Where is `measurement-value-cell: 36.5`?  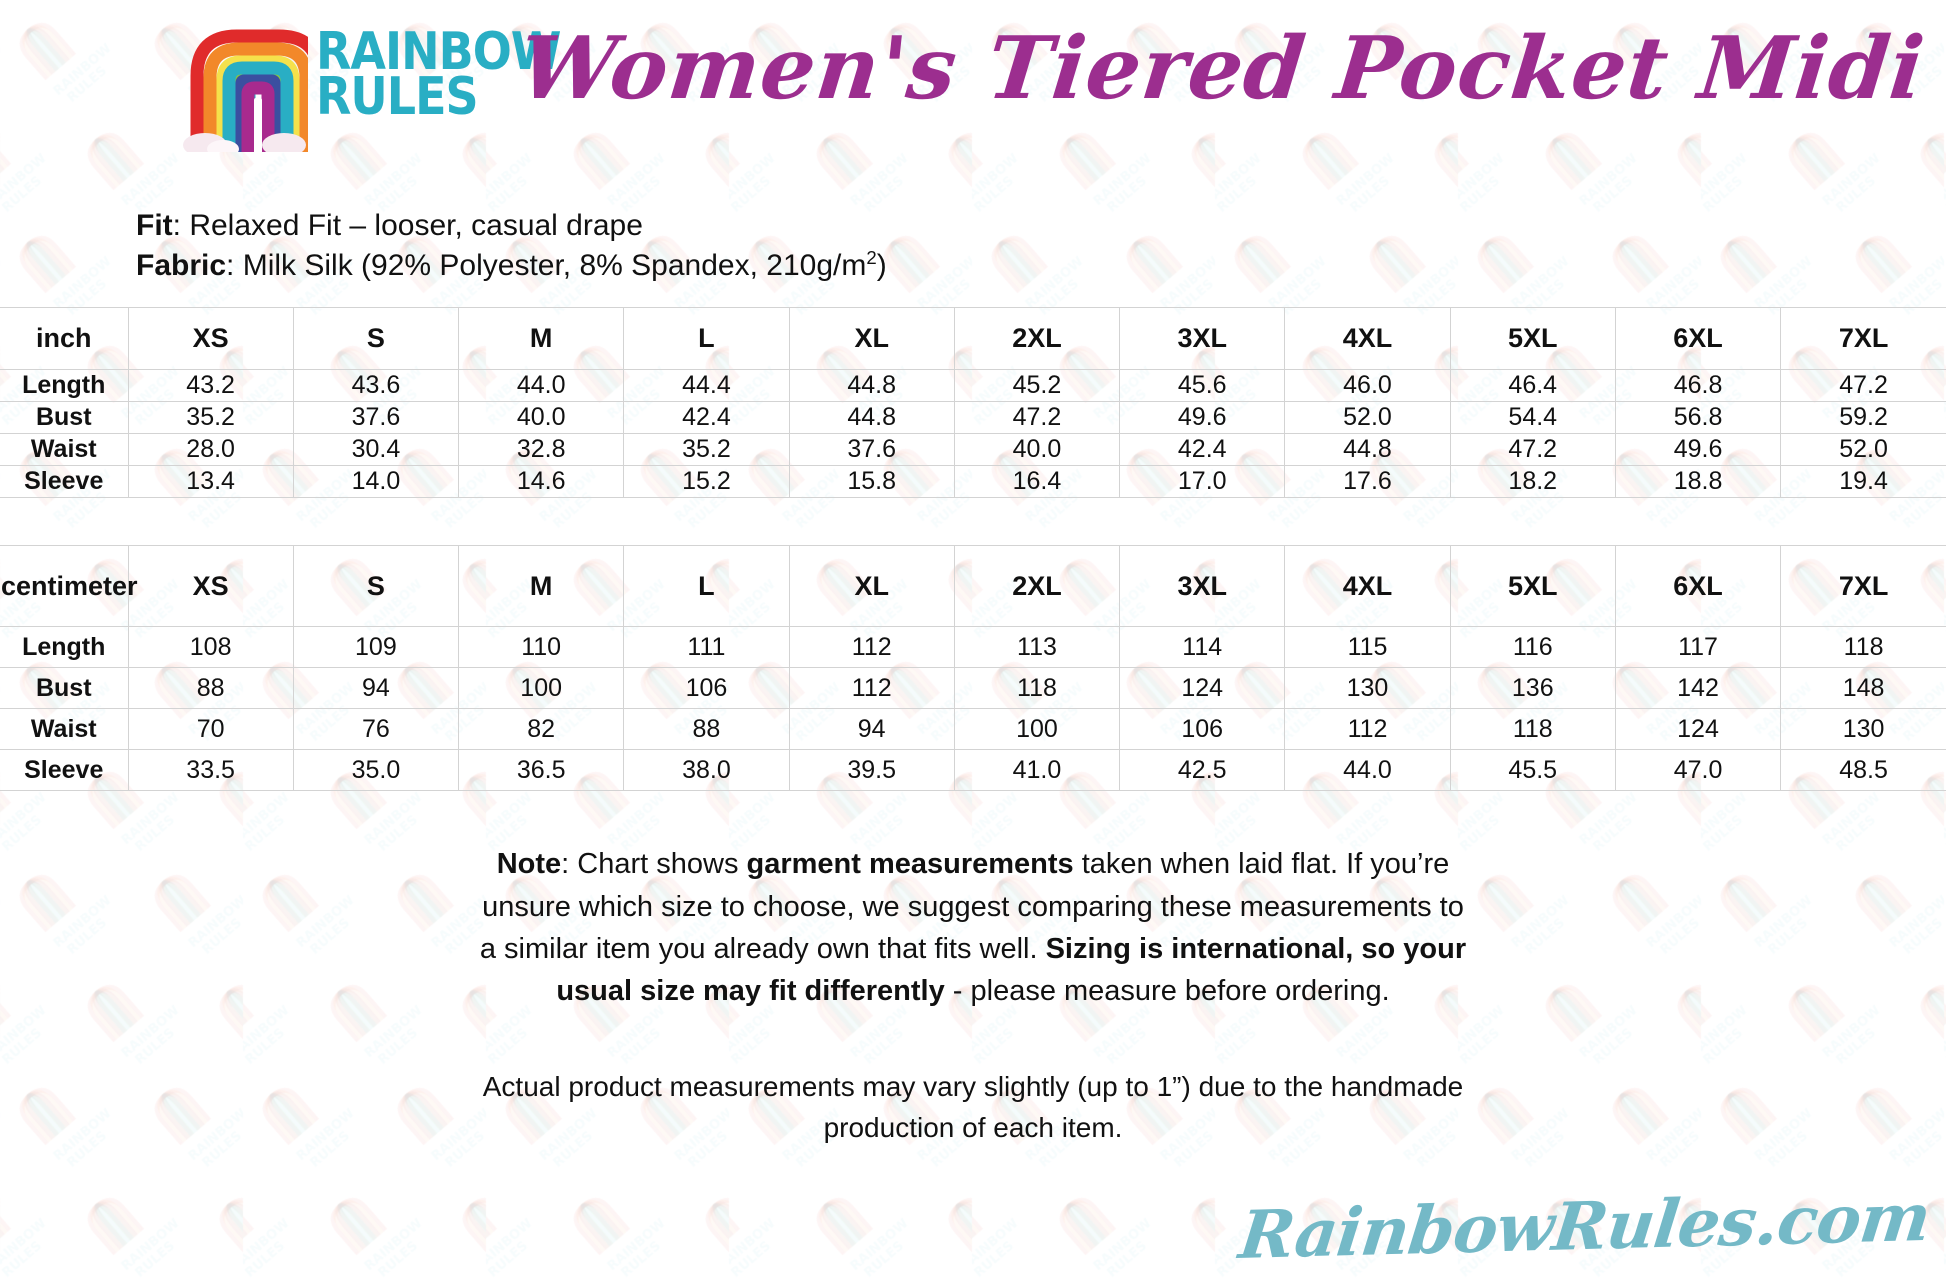 measurement-value-cell: 36.5 is located at coordinates (541, 770).